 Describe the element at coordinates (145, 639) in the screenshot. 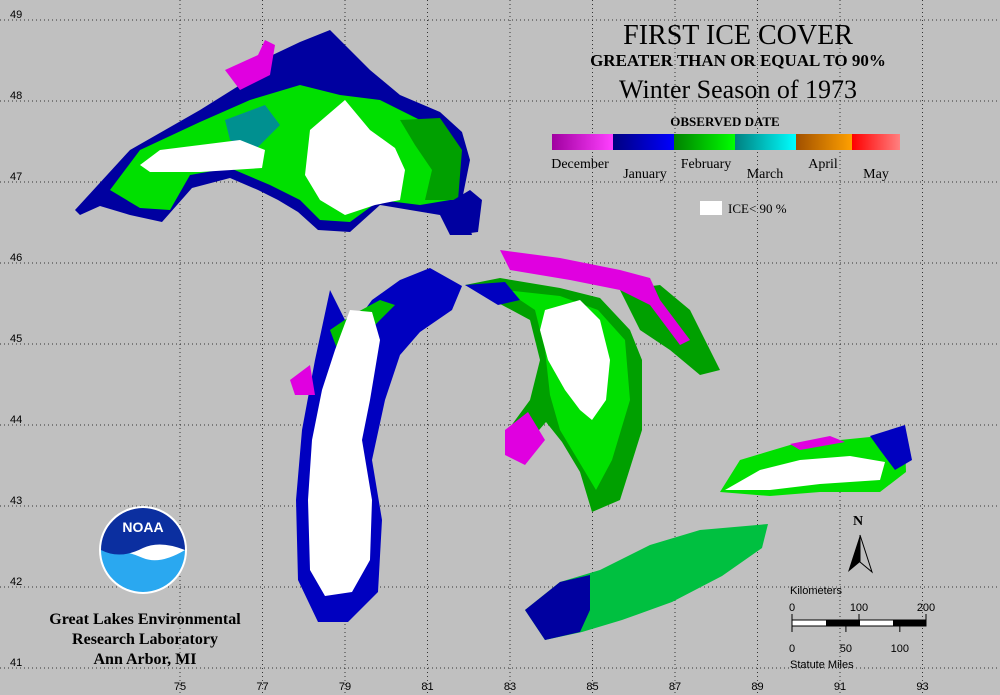

I see `credit-line: Research Laboratory` at that location.